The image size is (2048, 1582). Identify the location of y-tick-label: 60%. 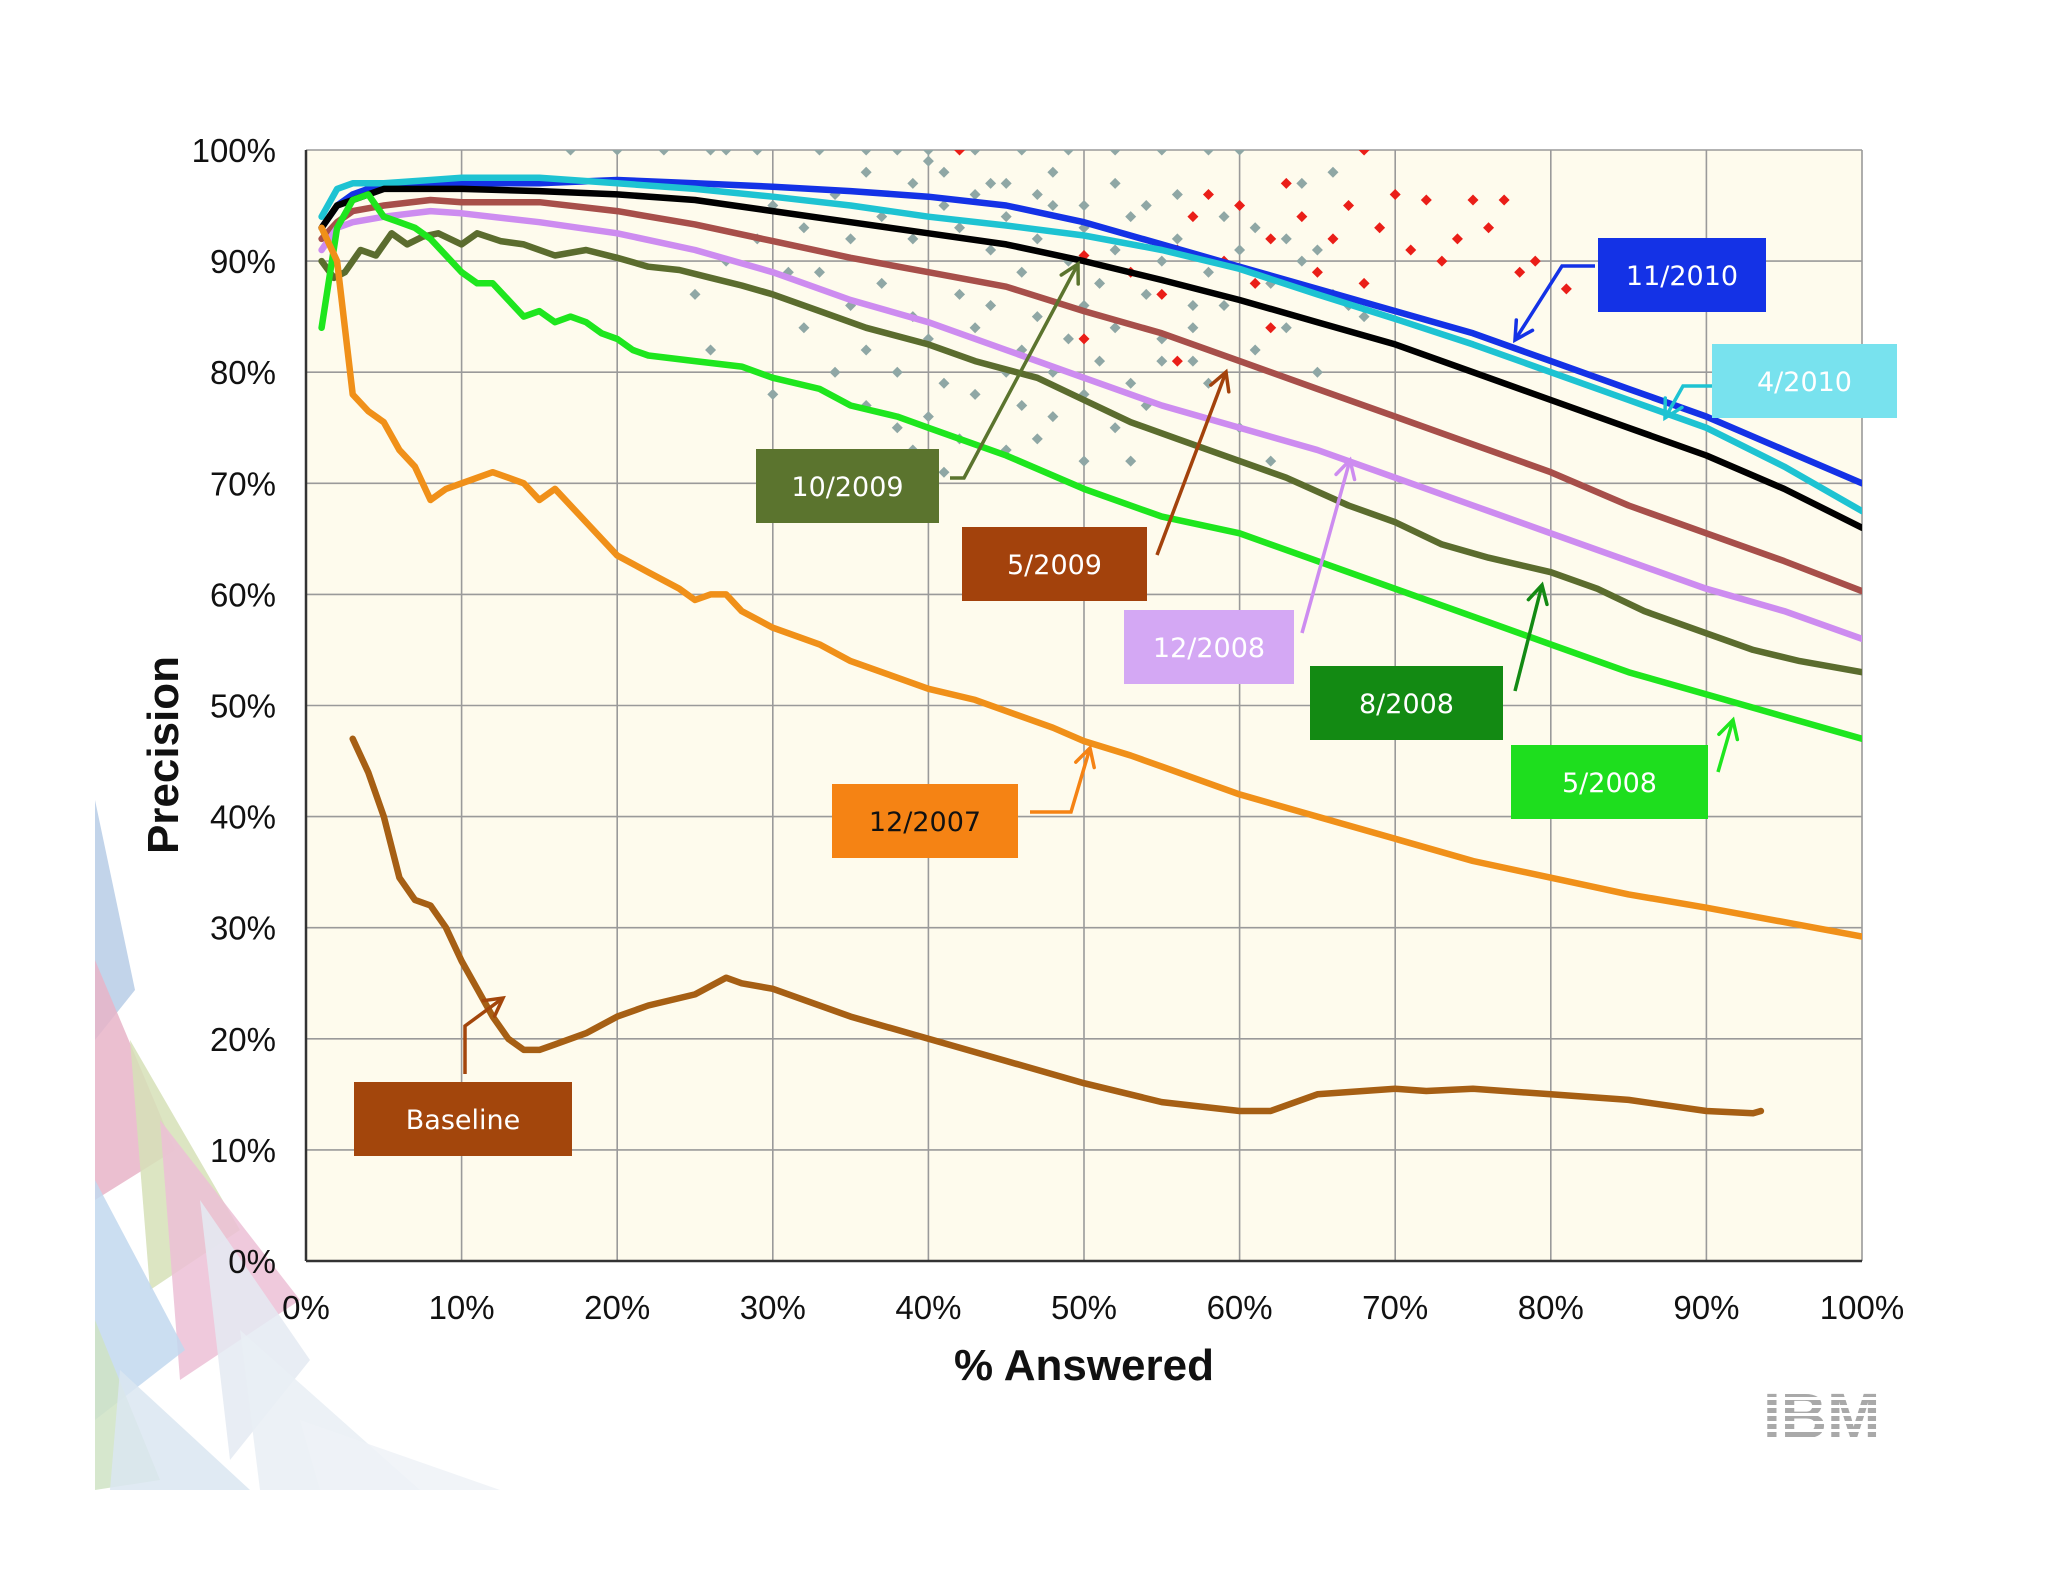
(243, 594).